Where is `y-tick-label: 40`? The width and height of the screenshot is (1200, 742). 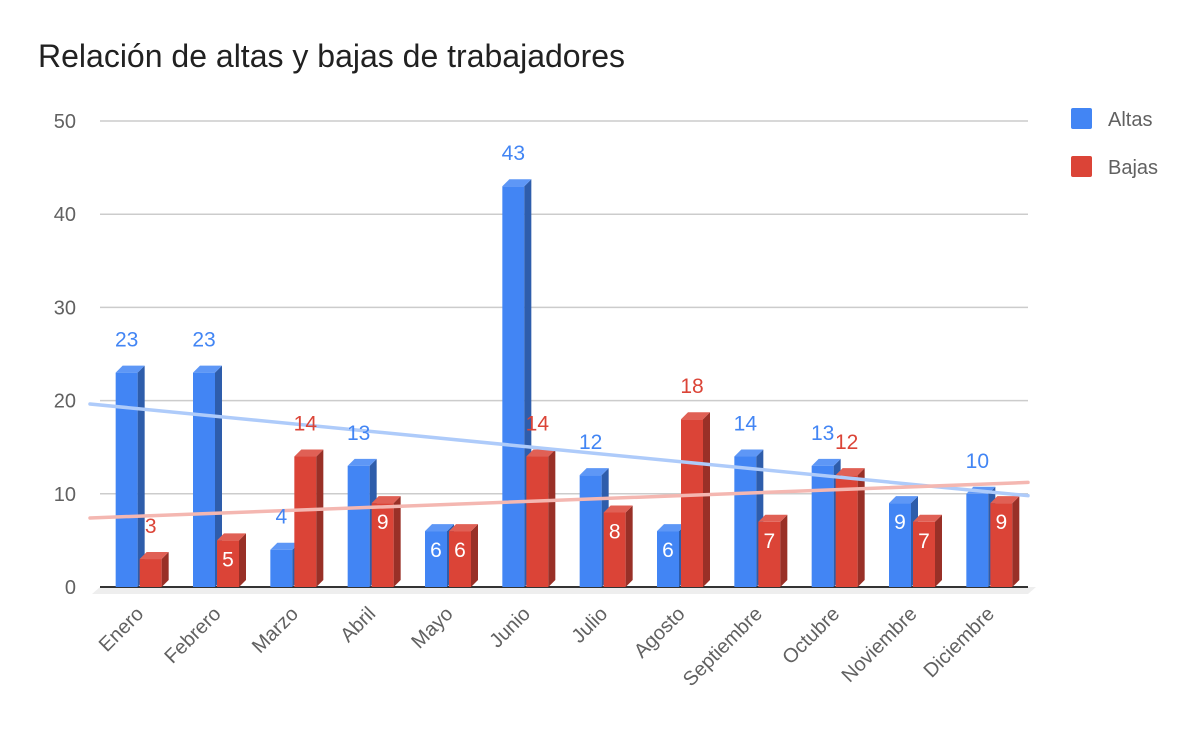
y-tick-label: 40 is located at coordinates (65, 215).